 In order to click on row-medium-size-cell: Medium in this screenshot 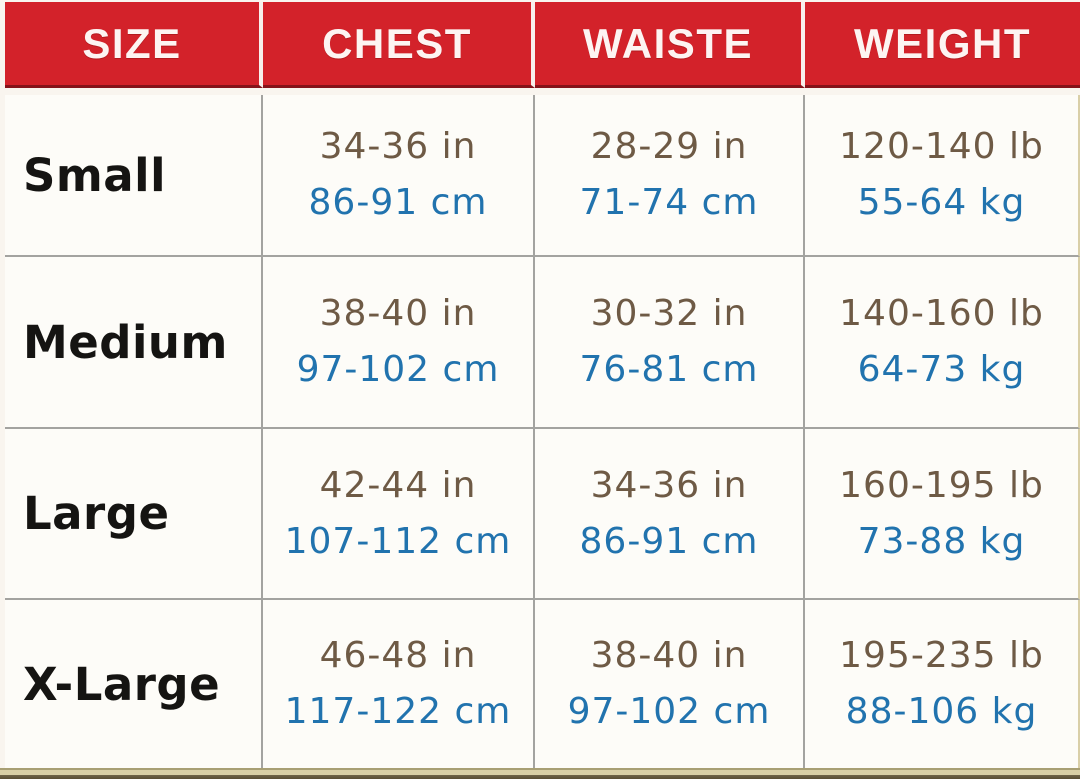, I will do `click(134, 343)`.